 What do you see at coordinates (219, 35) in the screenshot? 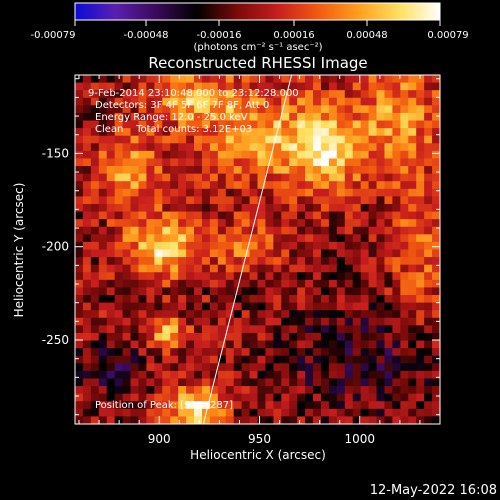
I see `colorbar-tick-label: -0.00016` at bounding box center [219, 35].